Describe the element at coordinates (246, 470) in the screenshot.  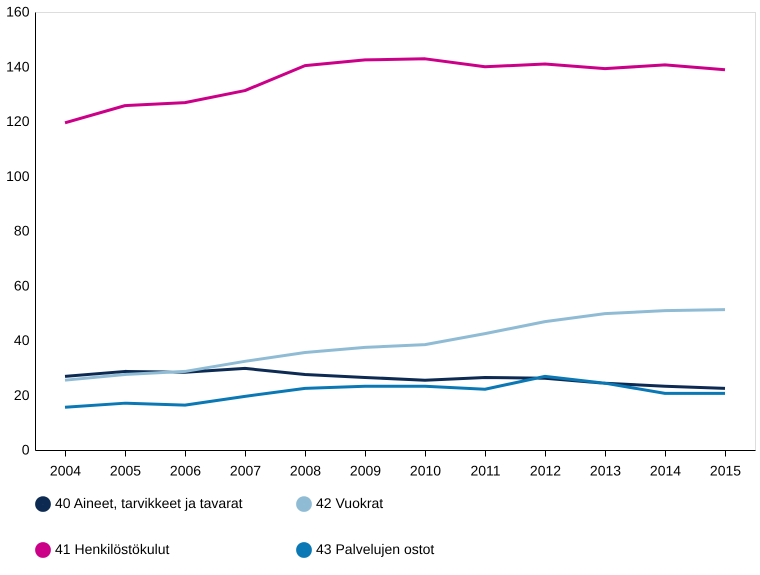
I see `x-tick-label: 2007` at that location.